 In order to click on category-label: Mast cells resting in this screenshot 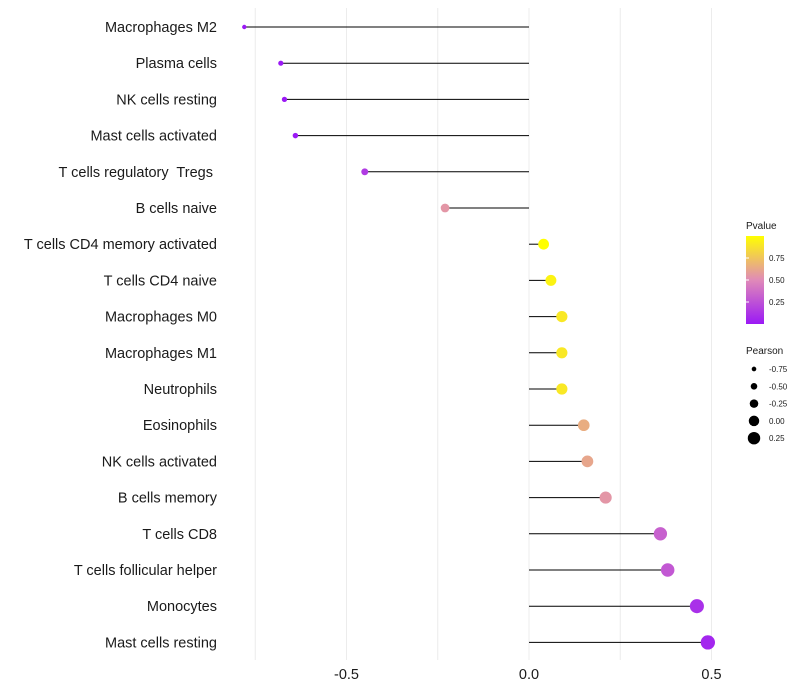, I will do `click(161, 643)`.